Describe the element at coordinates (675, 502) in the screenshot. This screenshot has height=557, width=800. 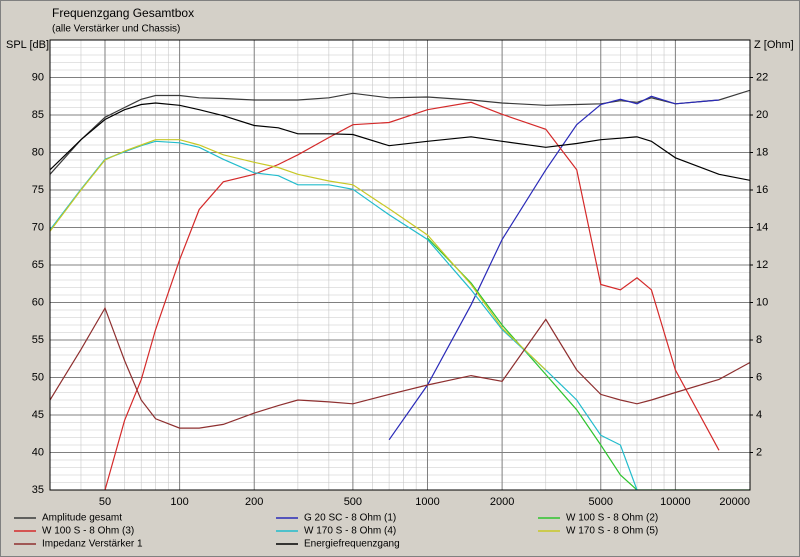
I see `x-tick-label: 10000` at that location.